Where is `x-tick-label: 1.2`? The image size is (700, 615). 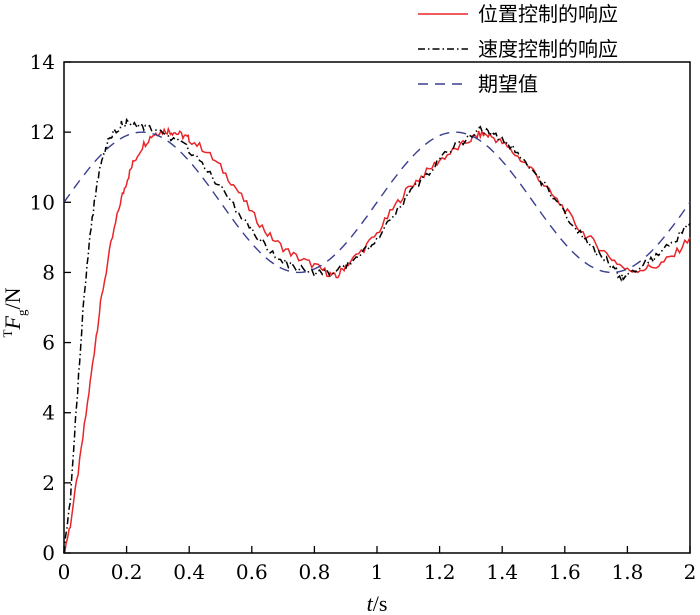
x-tick-label: 1.2 is located at coordinates (440, 572).